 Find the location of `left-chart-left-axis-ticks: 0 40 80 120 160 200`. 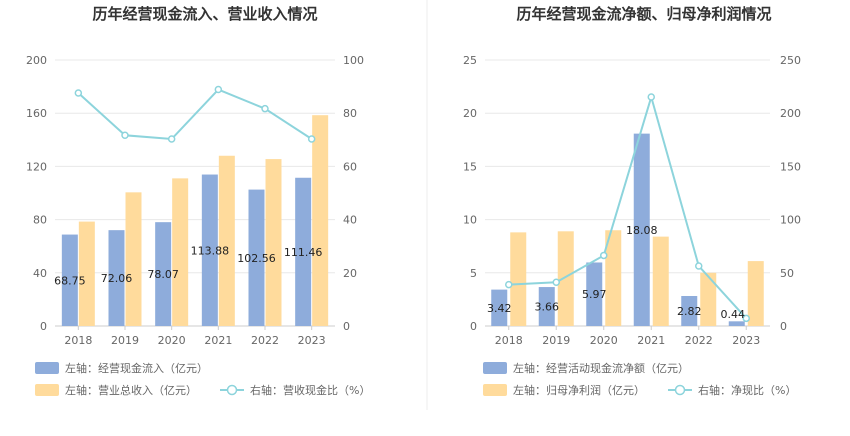

left-chart-left-axis-ticks: 0 40 80 120 160 200 is located at coordinates (36, 193).